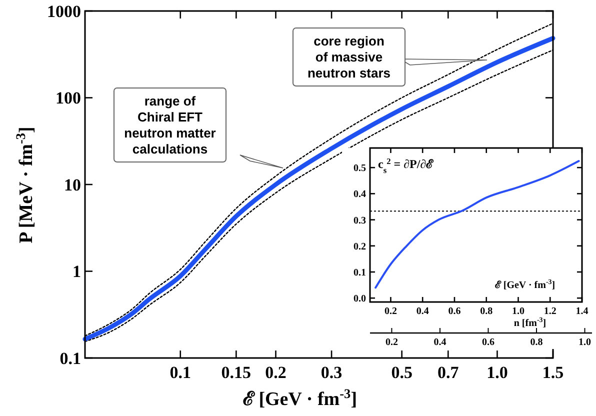 This screenshot has height=416, width=596. What do you see at coordinates (360, 168) in the screenshot?
I see `y-tick-label: 0.5` at bounding box center [360, 168].